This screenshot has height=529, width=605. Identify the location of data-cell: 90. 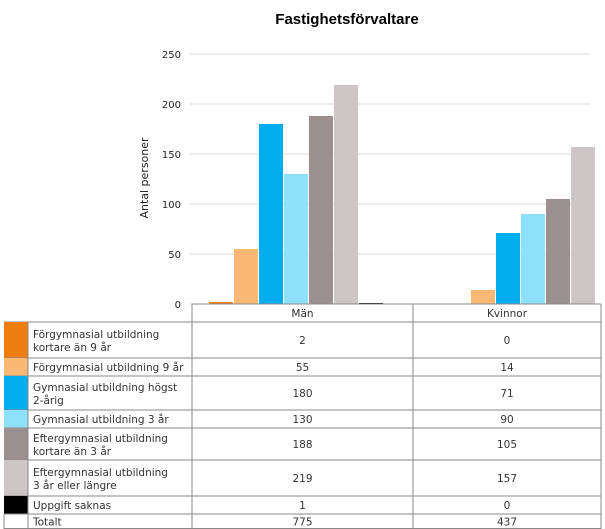
(506, 420).